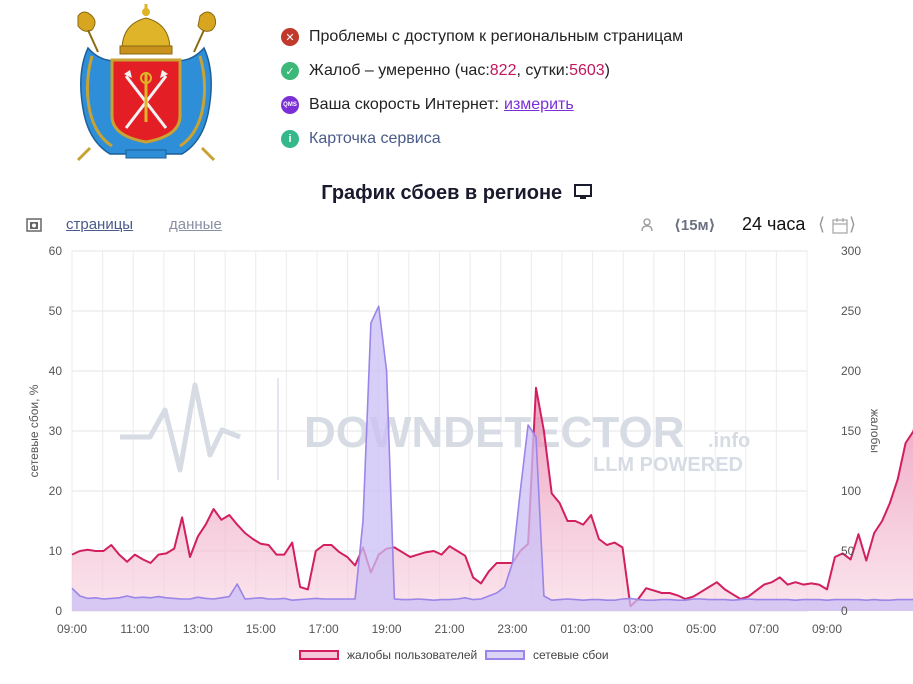 This screenshot has width=913, height=684. Describe the element at coordinates (853, 224) in the screenshot. I see `period-next-button: ⟩` at that location.